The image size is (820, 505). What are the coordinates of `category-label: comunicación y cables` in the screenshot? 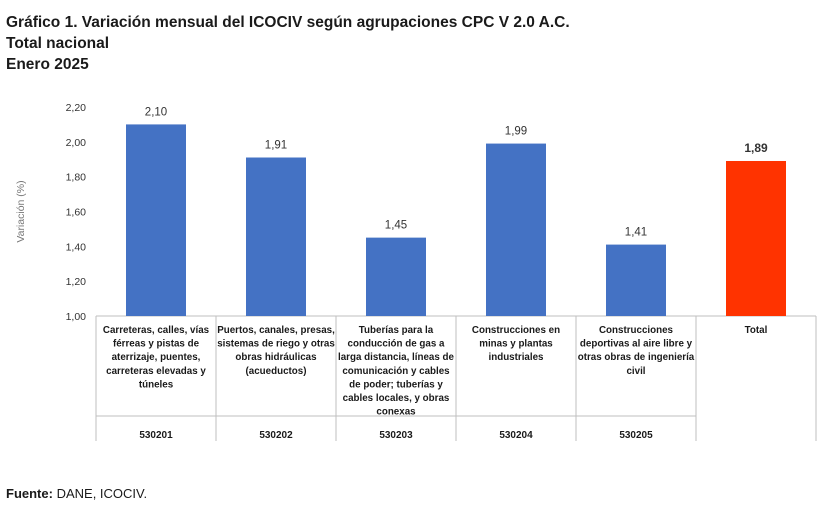 It's located at (396, 371).